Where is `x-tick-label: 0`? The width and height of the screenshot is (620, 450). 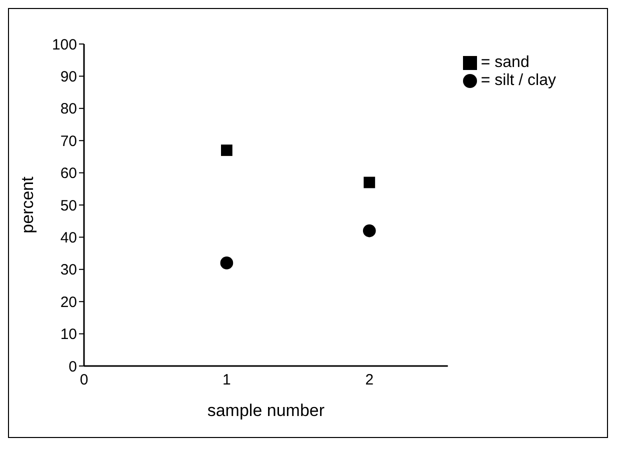 x-tick-label: 0 is located at coordinates (84, 380).